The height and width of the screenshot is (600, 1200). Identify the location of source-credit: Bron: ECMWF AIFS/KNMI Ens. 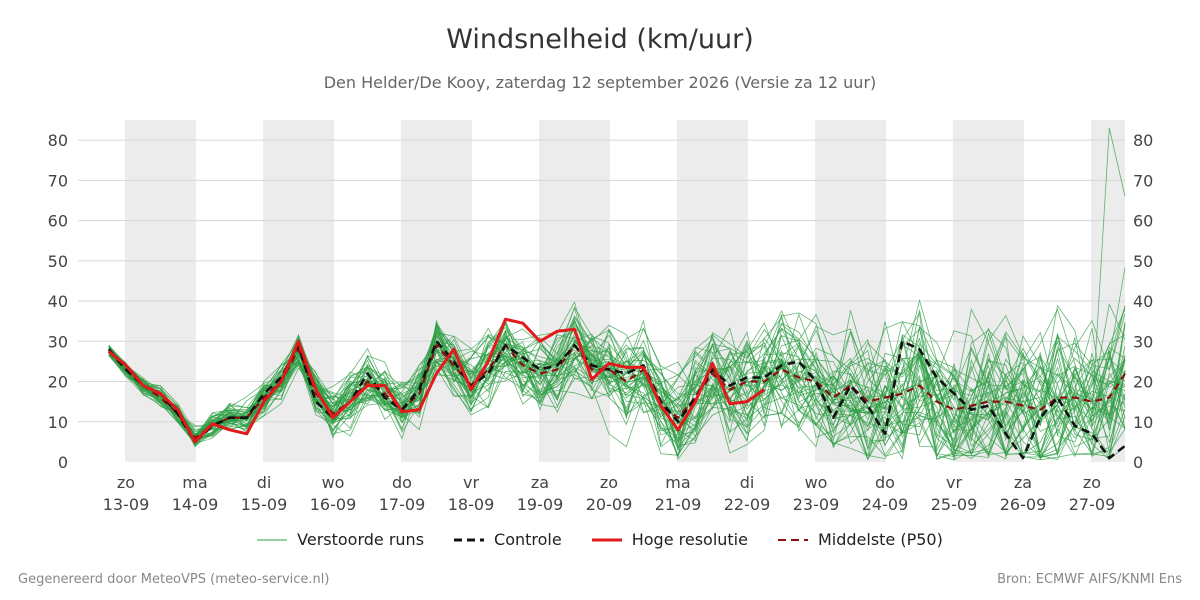
(1089, 579).